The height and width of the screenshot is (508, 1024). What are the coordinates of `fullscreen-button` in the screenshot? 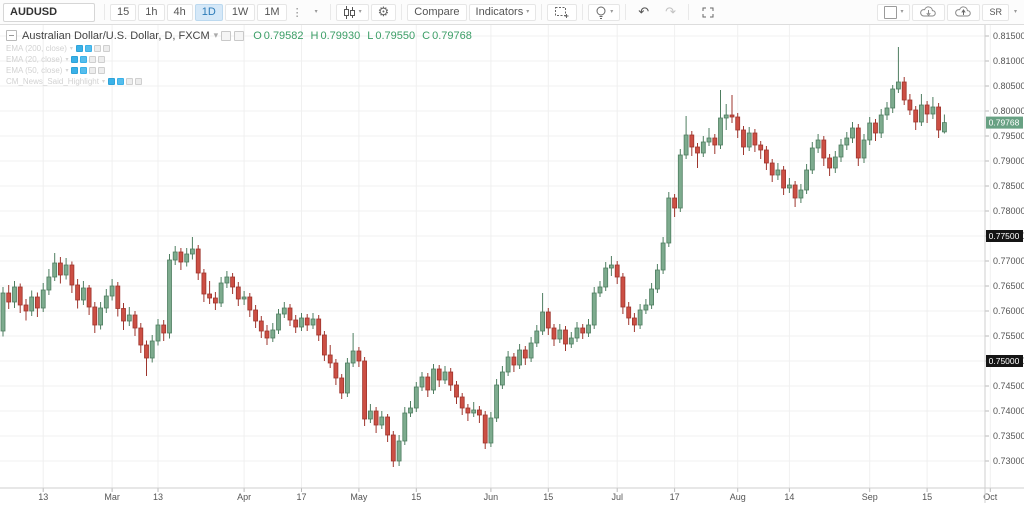 It's located at (708, 12).